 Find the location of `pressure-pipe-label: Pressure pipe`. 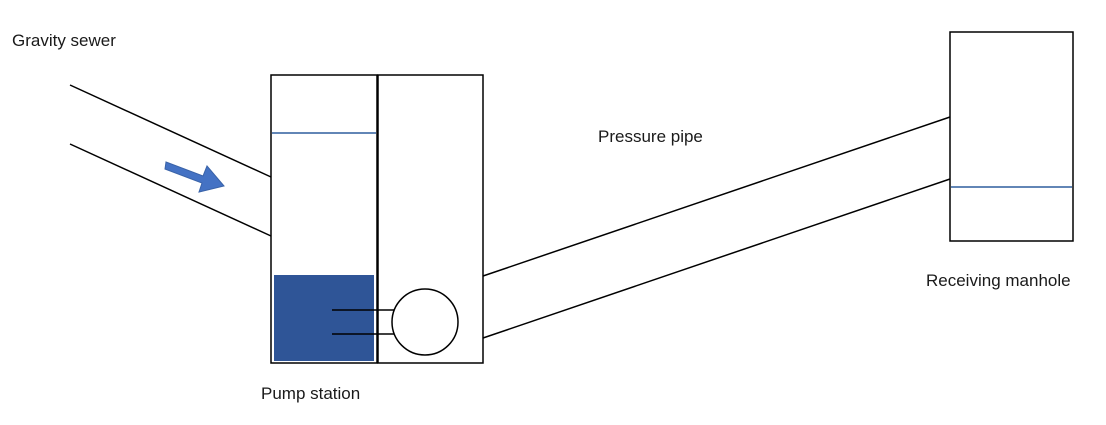

pressure-pipe-label: Pressure pipe is located at coordinates (650, 136).